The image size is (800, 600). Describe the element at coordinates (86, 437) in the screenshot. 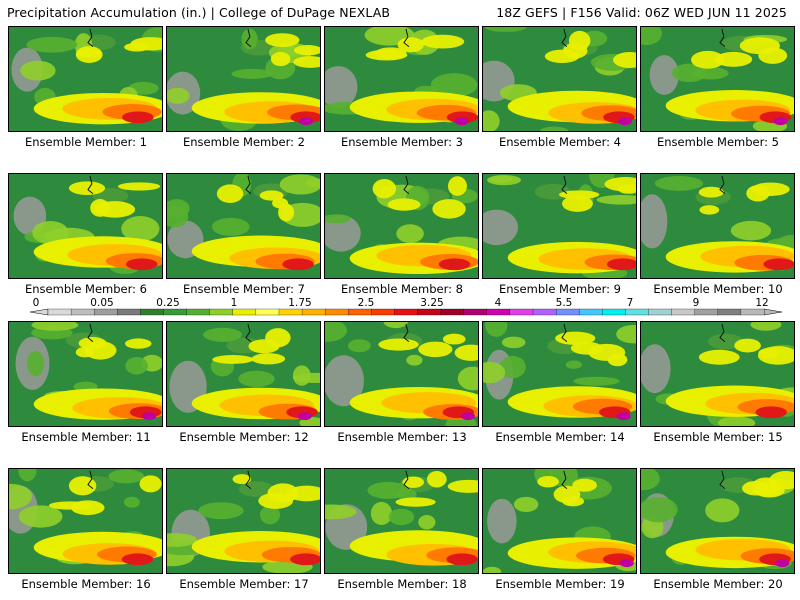

I see `member-label: Ensemble Member: 11` at that location.